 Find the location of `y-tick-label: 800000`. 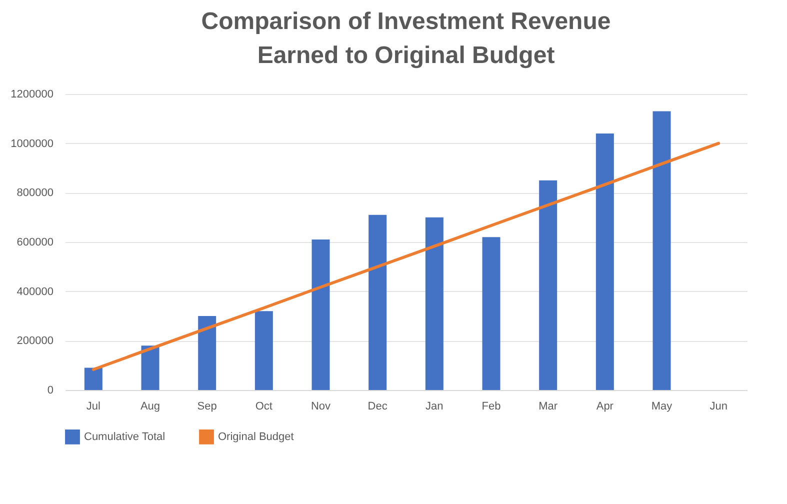

y-tick-label: 800000 is located at coordinates (35, 193).